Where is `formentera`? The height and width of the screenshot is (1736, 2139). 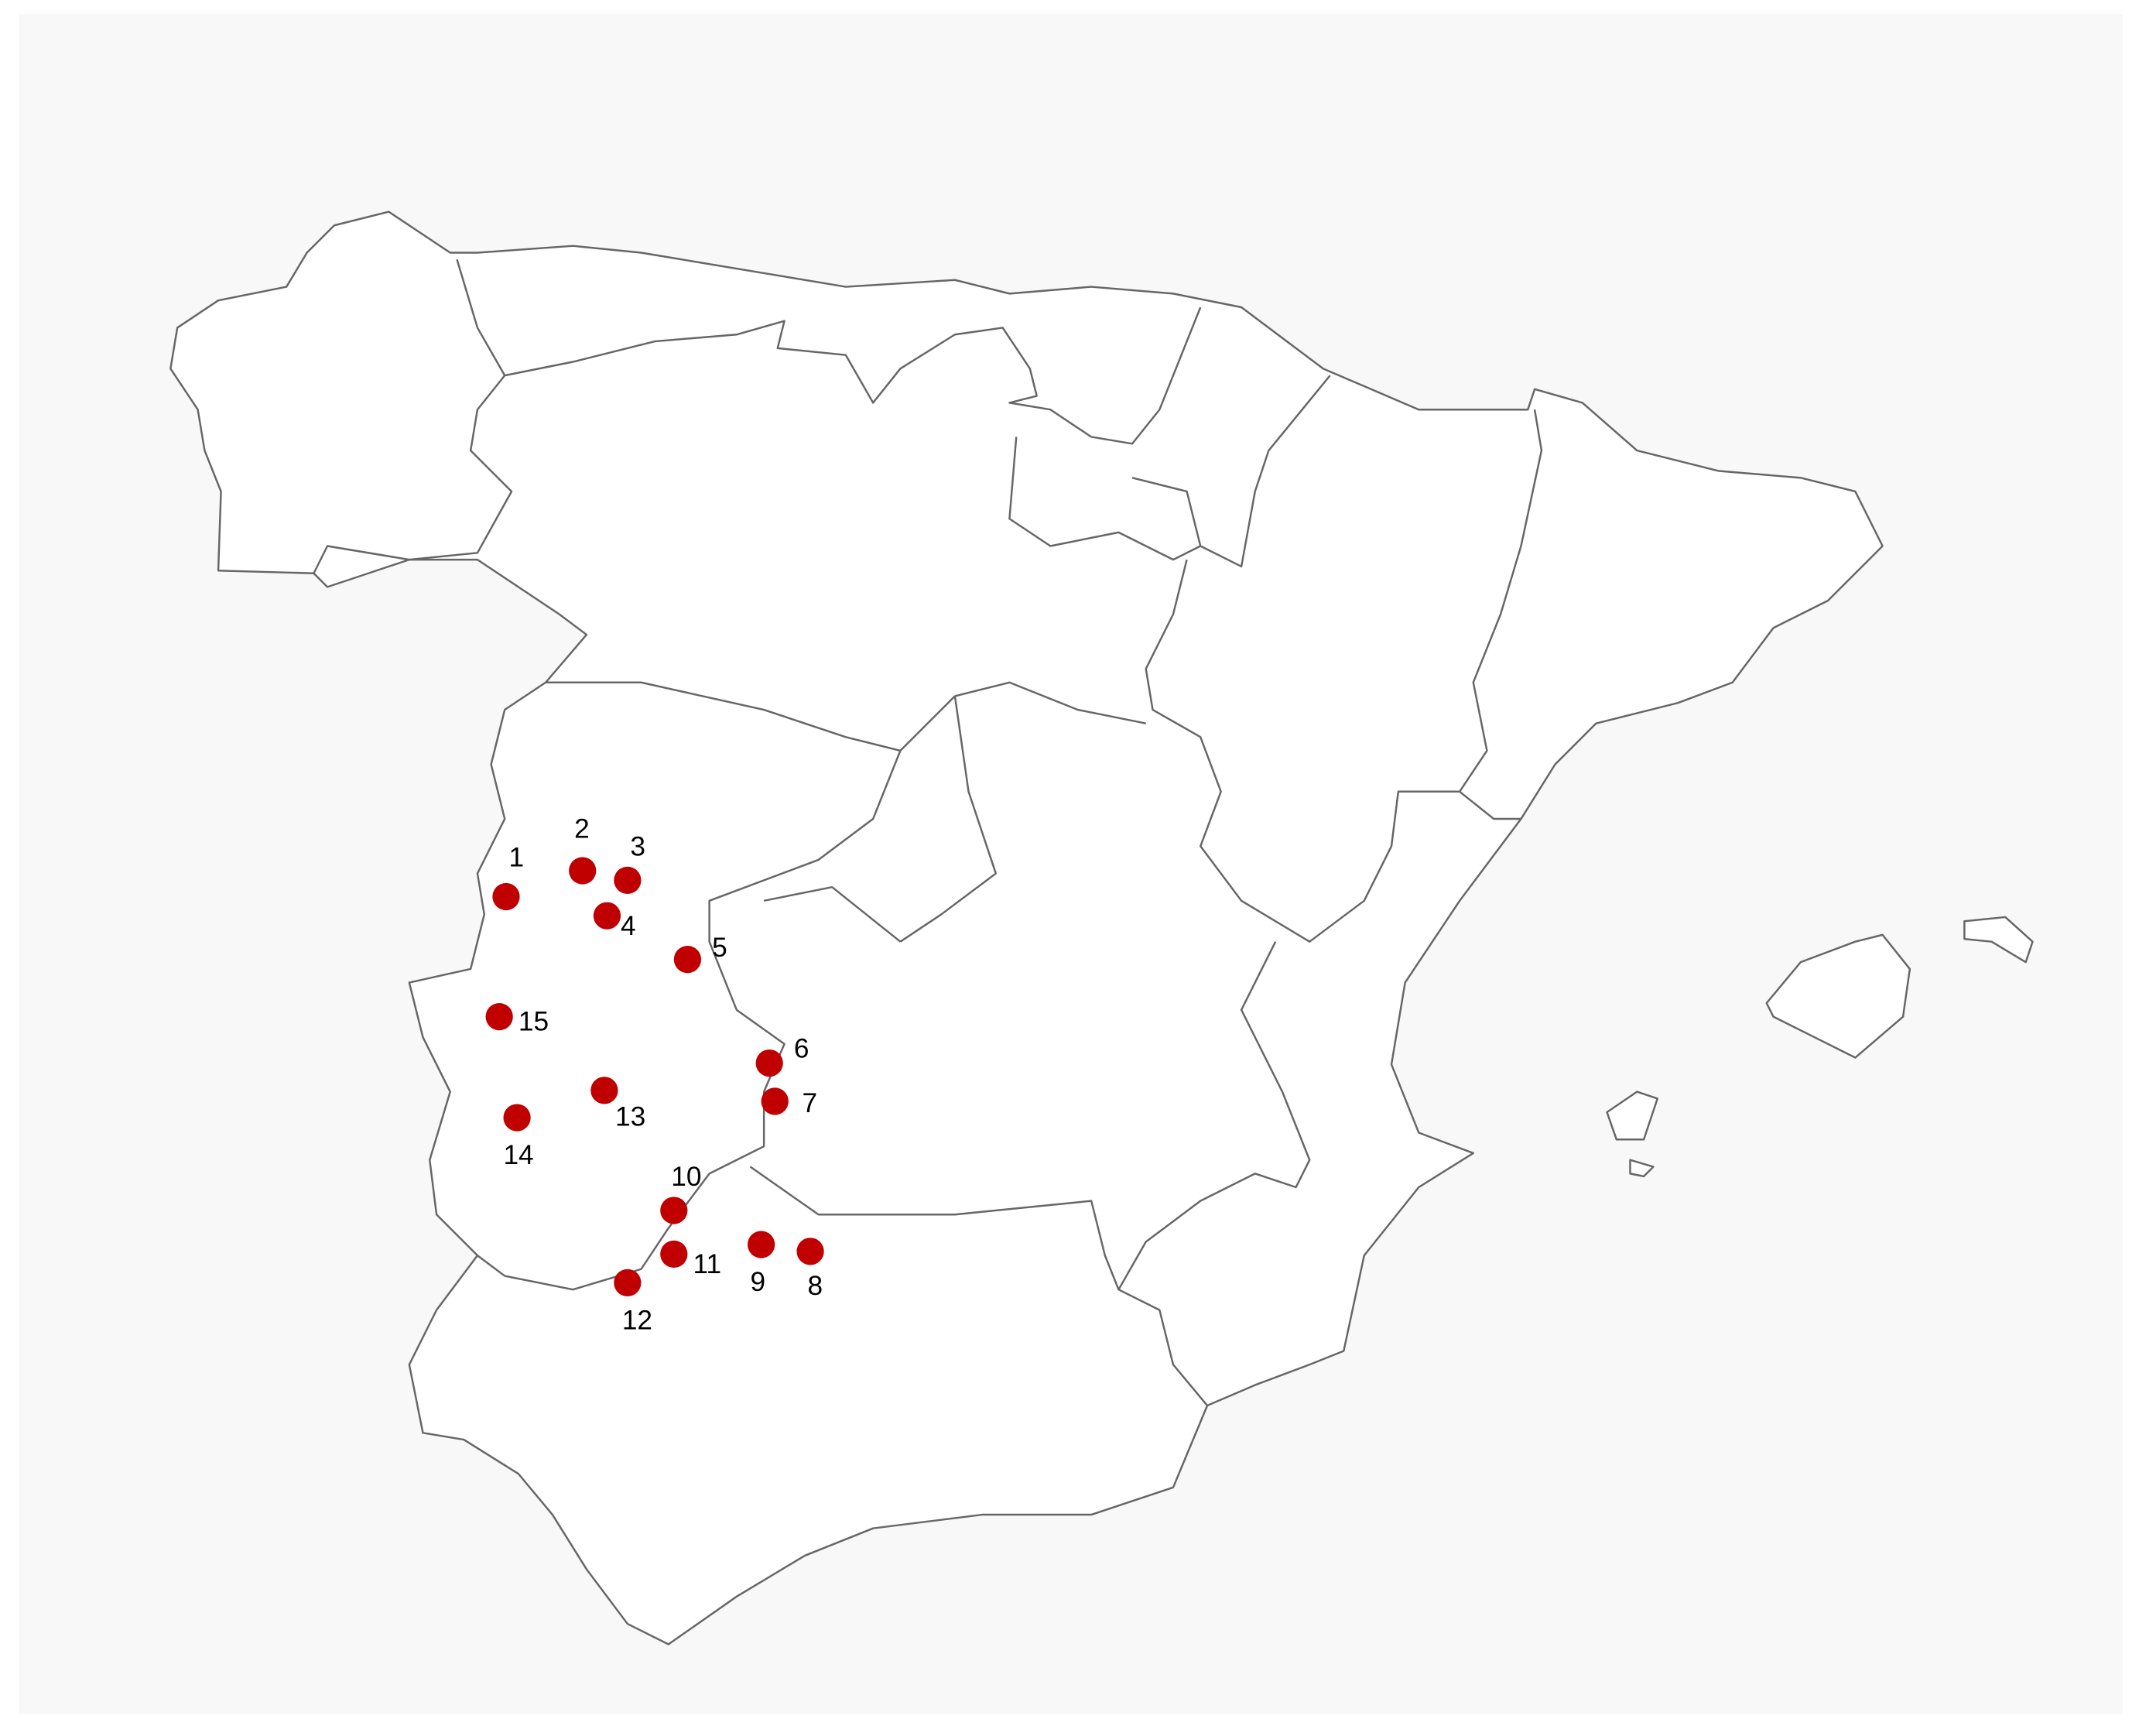 formentera is located at coordinates (1642, 1168).